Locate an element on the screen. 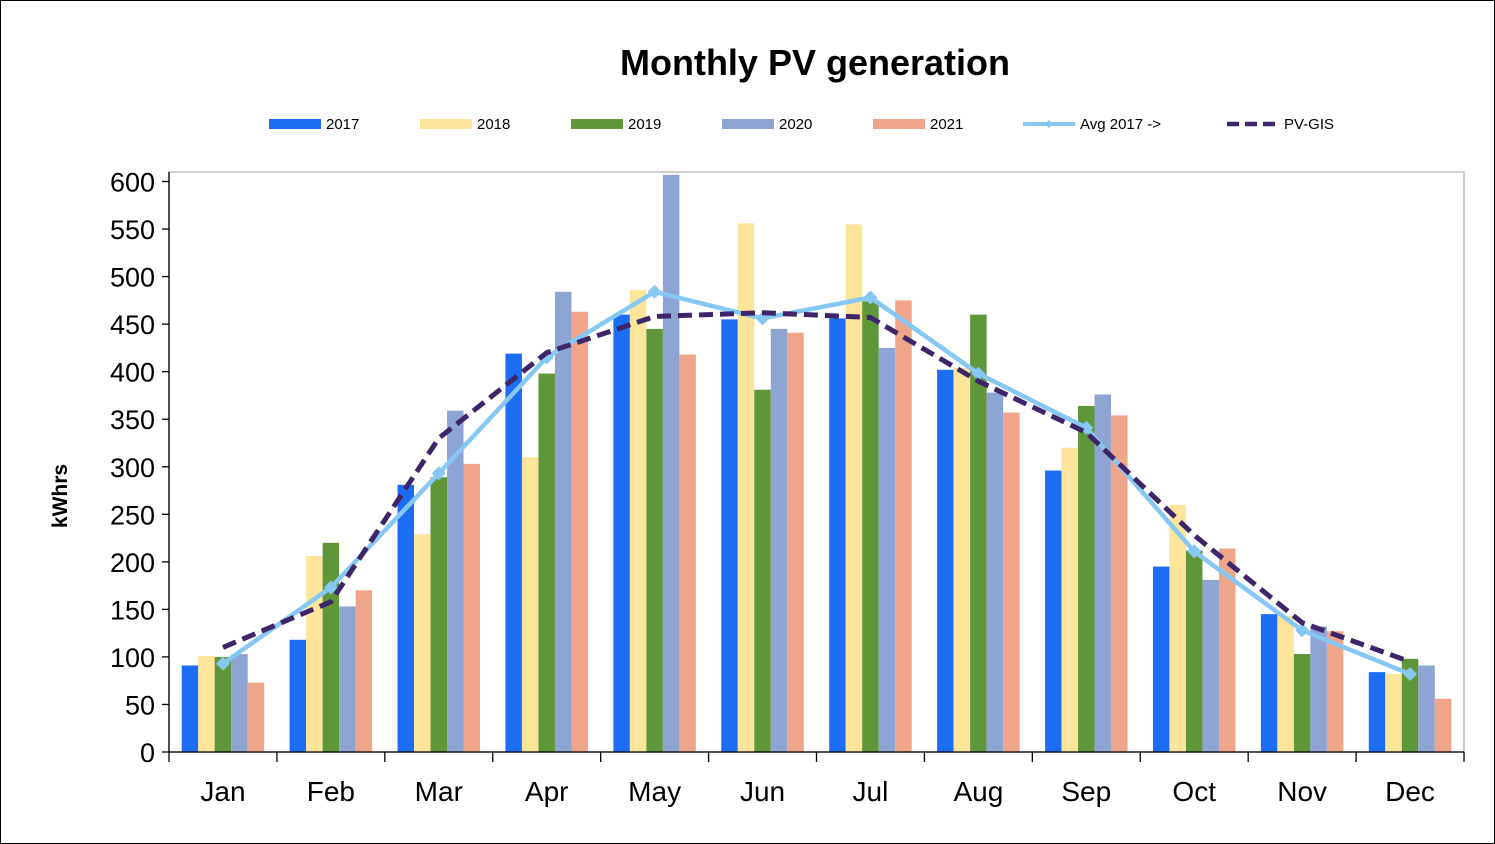 This screenshot has width=1495, height=844. bar-2019-dec is located at coordinates (1410, 705).